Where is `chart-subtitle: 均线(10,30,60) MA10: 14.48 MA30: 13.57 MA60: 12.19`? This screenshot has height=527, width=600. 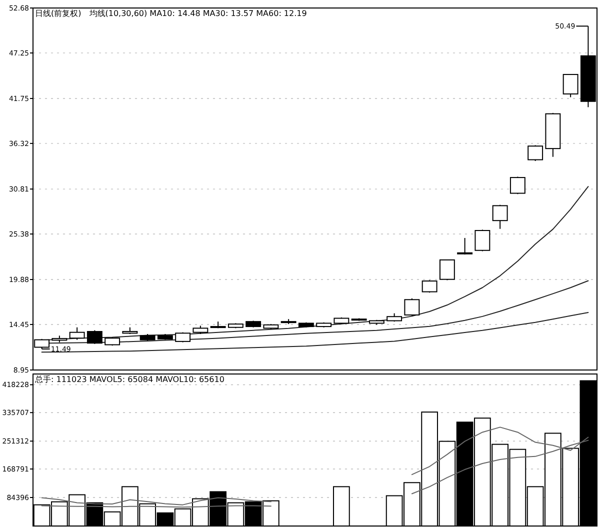 chart-subtitle: 均线(10,30,60) MA10: 14.48 MA30: 13.57 MA60: 12.19 is located at coordinates (197, 13).